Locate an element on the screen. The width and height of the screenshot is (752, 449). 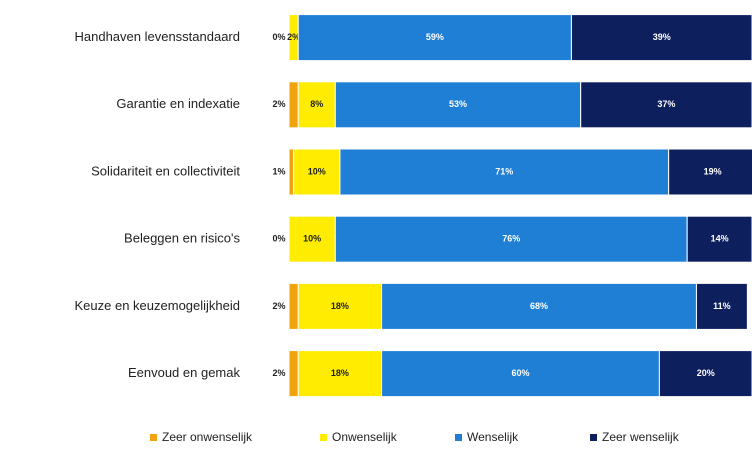
data-label: 71% is located at coordinates (504, 171).